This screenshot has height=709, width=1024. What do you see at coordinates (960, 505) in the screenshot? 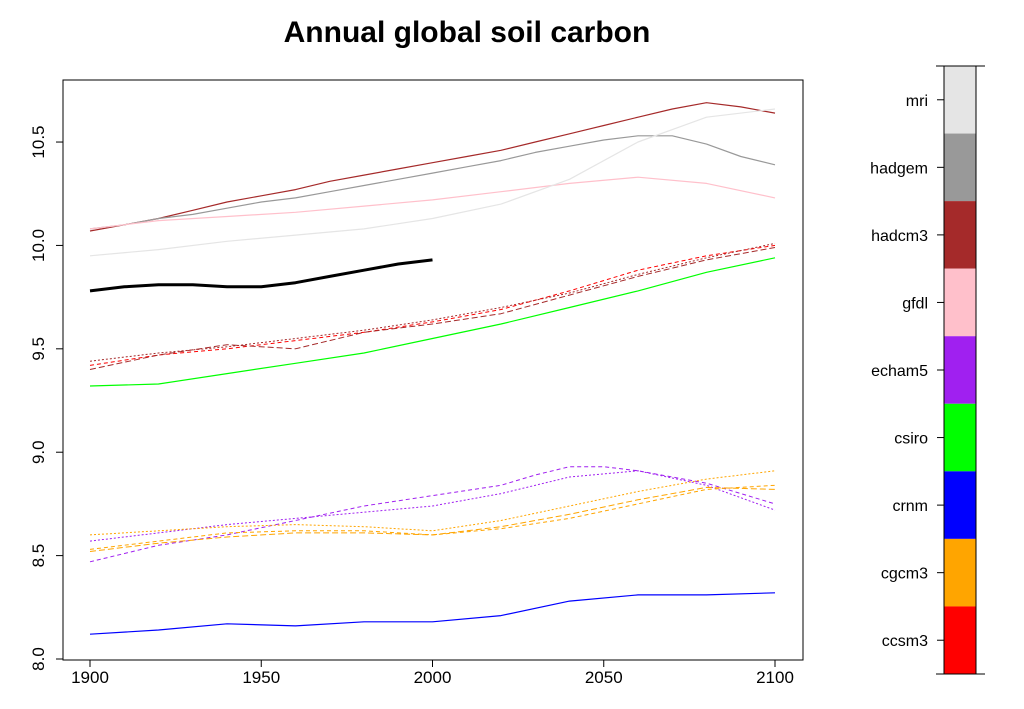
I see `legend-swatch-crnm` at bounding box center [960, 505].